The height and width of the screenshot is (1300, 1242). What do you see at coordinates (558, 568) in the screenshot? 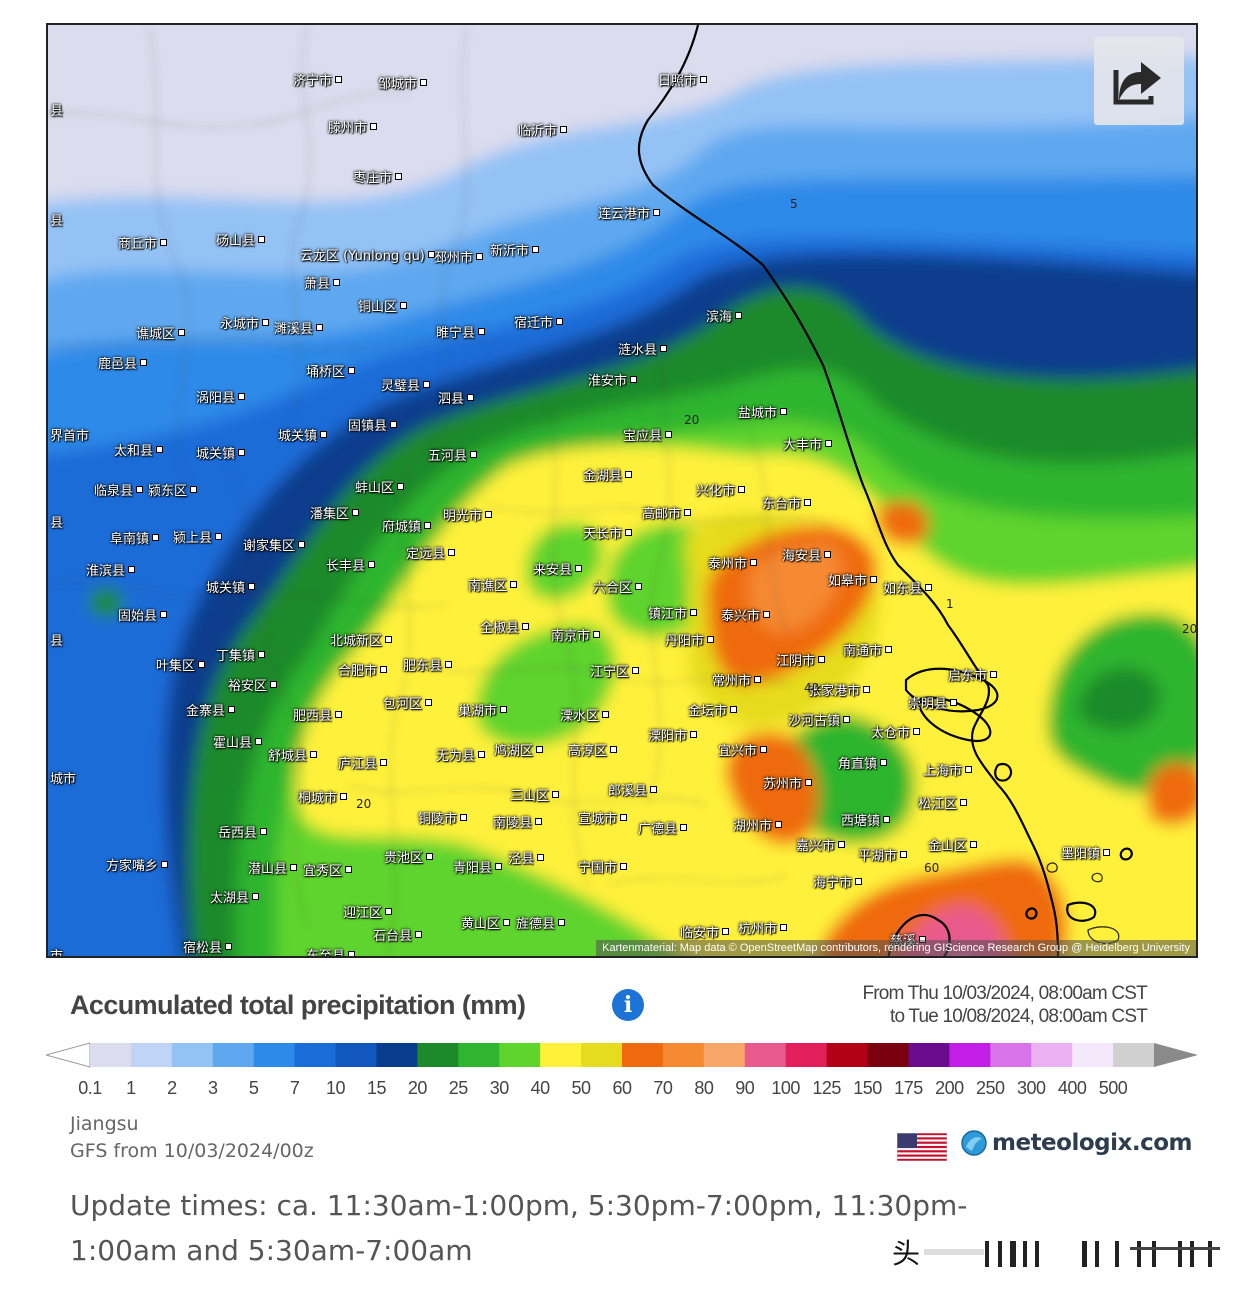
I see `city-label: 来安县` at bounding box center [558, 568].